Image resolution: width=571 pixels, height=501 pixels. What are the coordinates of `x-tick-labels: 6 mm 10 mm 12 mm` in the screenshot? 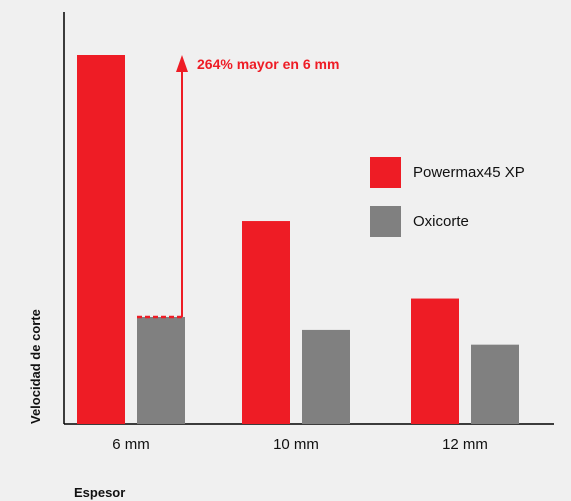 It's located at (300, 444).